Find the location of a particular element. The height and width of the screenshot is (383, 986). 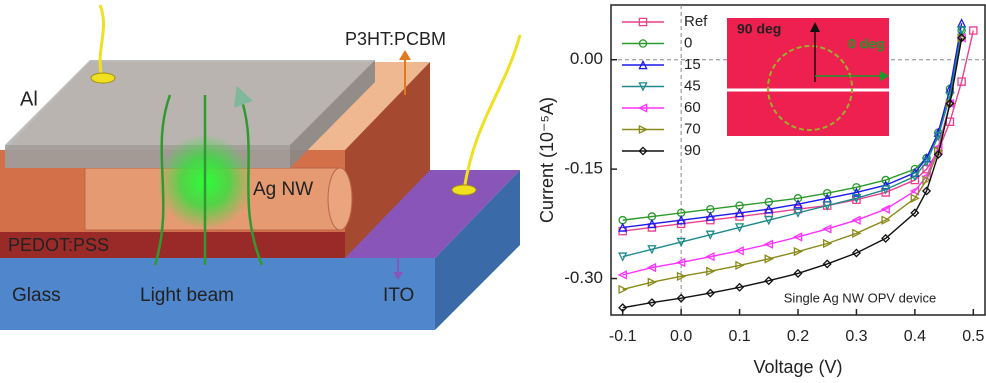

legend-label: 0 is located at coordinates (688, 42).